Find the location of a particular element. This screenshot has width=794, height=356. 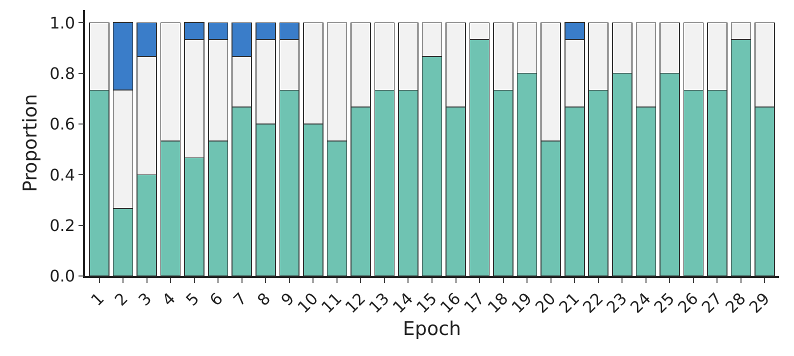

x-tick-label: 3 is located at coordinates (145, 299).